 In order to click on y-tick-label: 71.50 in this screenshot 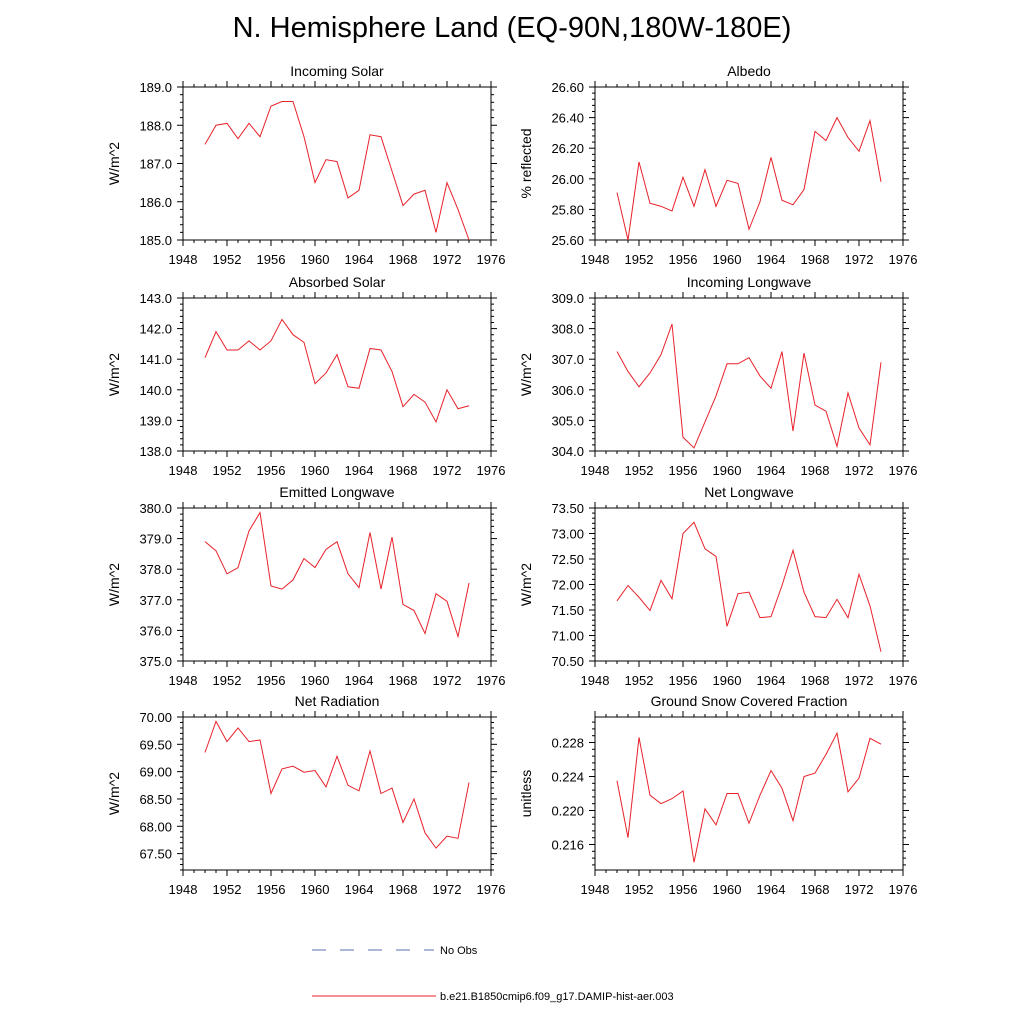, I will do `click(567, 610)`.